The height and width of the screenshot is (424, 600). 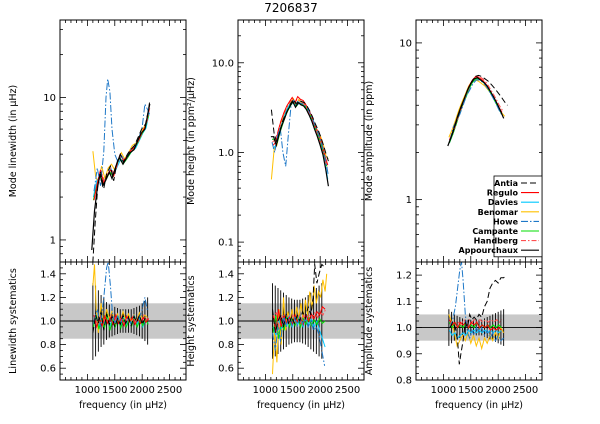 I want to click on series-height-sys-howe, so click(x=299, y=339).